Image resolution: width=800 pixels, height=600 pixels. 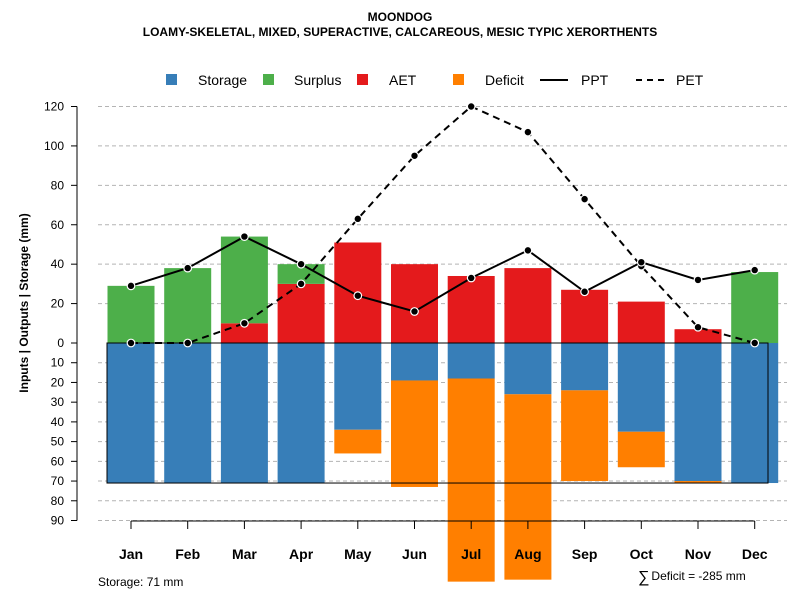 I want to click on legend: Storage Surplus AET Deficit PPT PET, so click(x=400, y=81).